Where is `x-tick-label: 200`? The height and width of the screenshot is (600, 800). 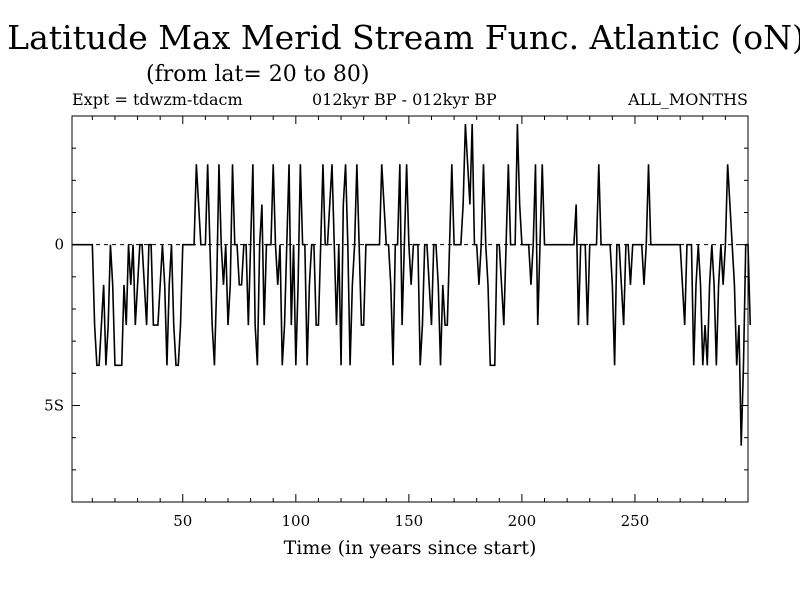 x-tick-label: 200 is located at coordinates (522, 521).